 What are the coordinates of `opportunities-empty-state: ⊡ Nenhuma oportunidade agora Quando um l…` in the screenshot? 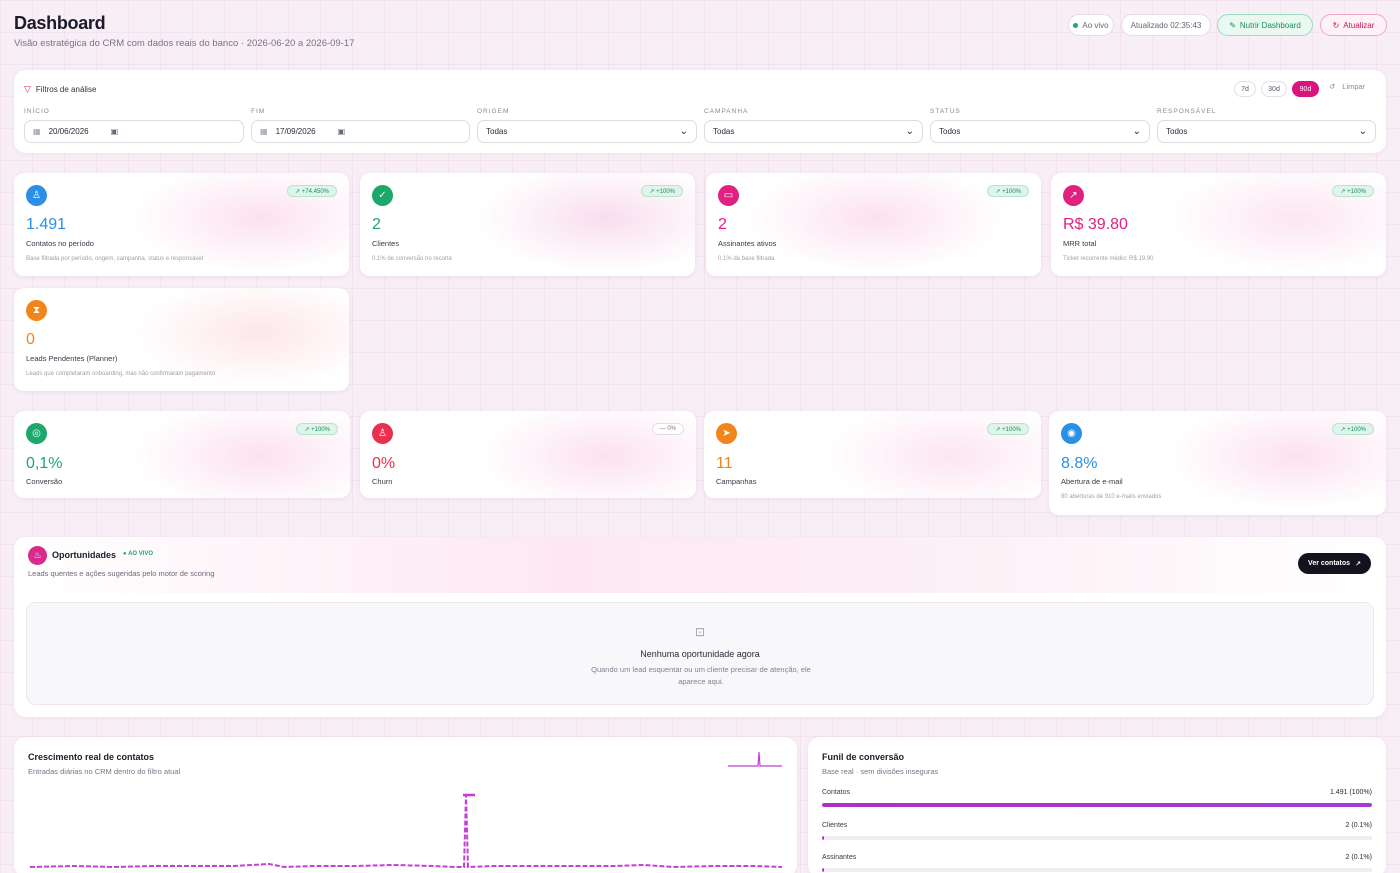 It's located at (700, 653).